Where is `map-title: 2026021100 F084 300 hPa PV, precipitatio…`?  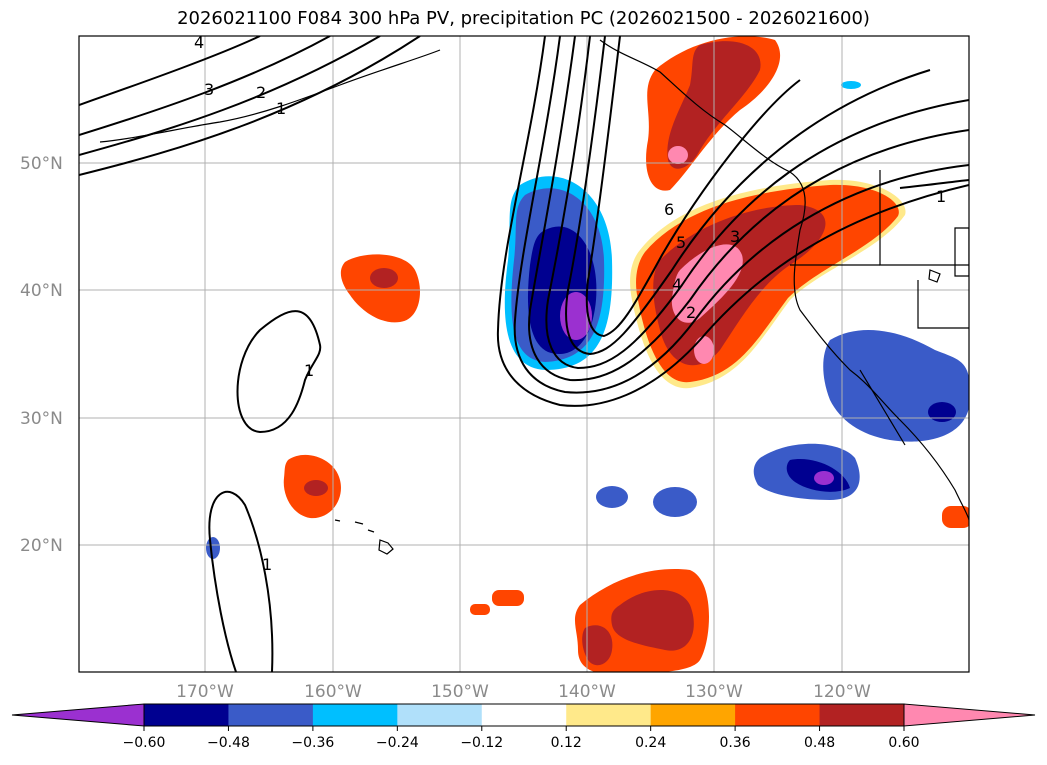 map-title: 2026021100 F084 300 hPa PV, precipitatio… is located at coordinates (523, 18).